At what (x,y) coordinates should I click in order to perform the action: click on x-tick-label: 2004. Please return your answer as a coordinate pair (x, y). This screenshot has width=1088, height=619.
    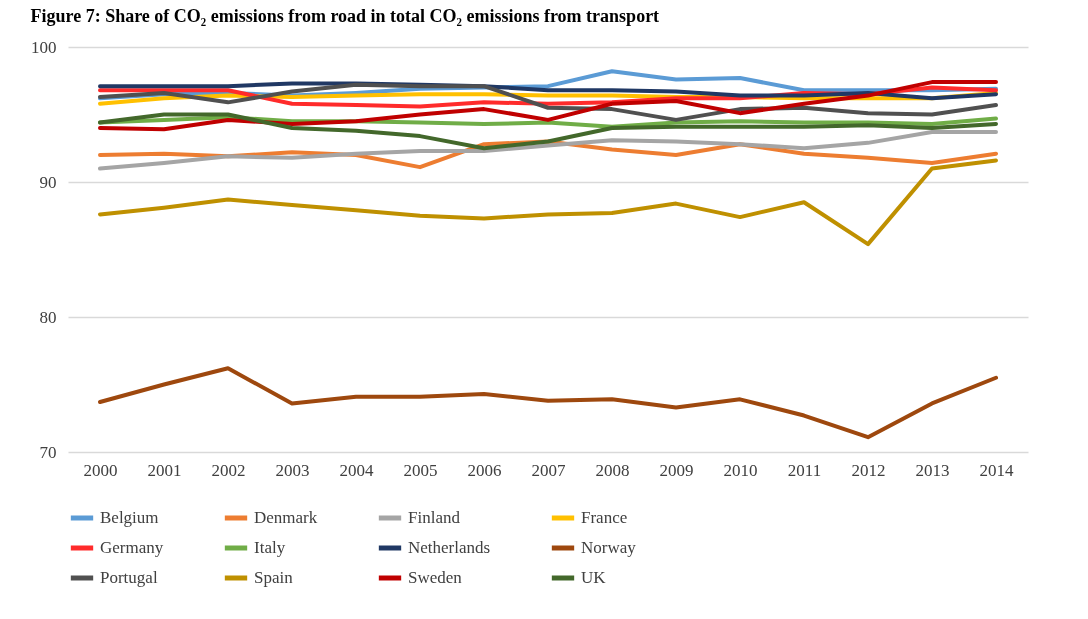
    Looking at the image, I should click on (356, 470).